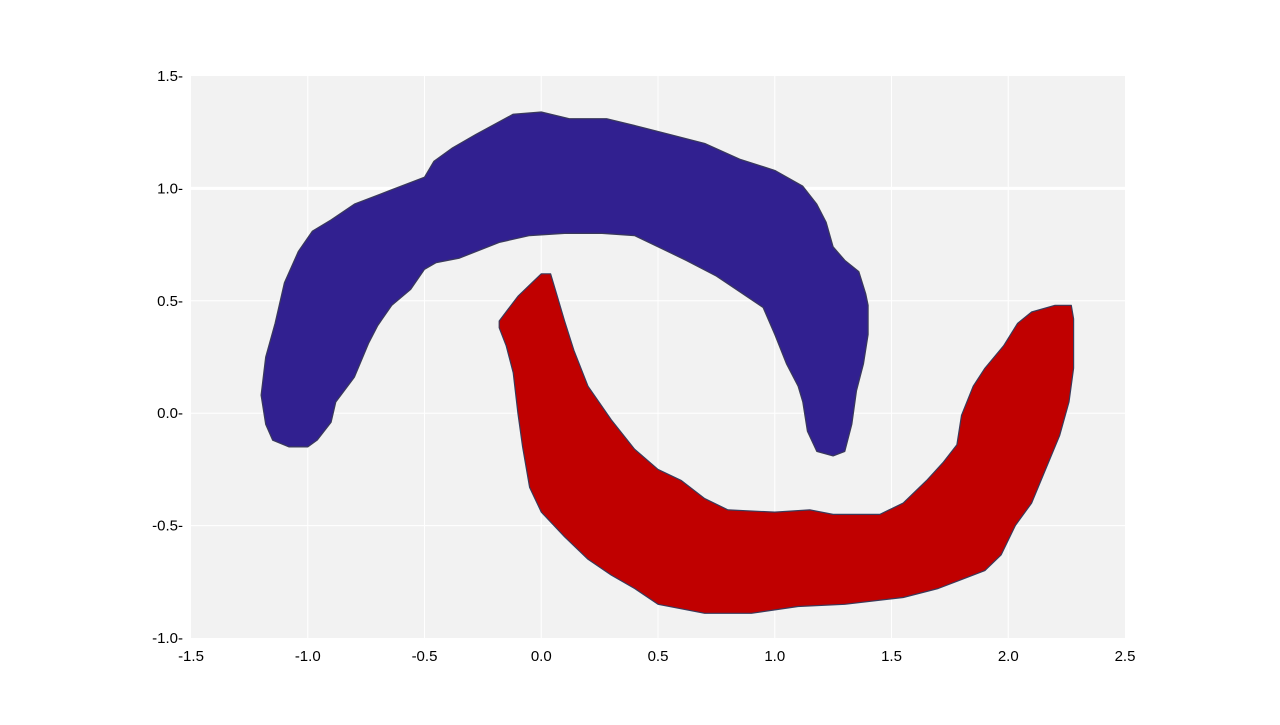 The image size is (1280, 725). Describe the element at coordinates (891, 656) in the screenshot. I see `x-tick-label: 1.5` at that location.